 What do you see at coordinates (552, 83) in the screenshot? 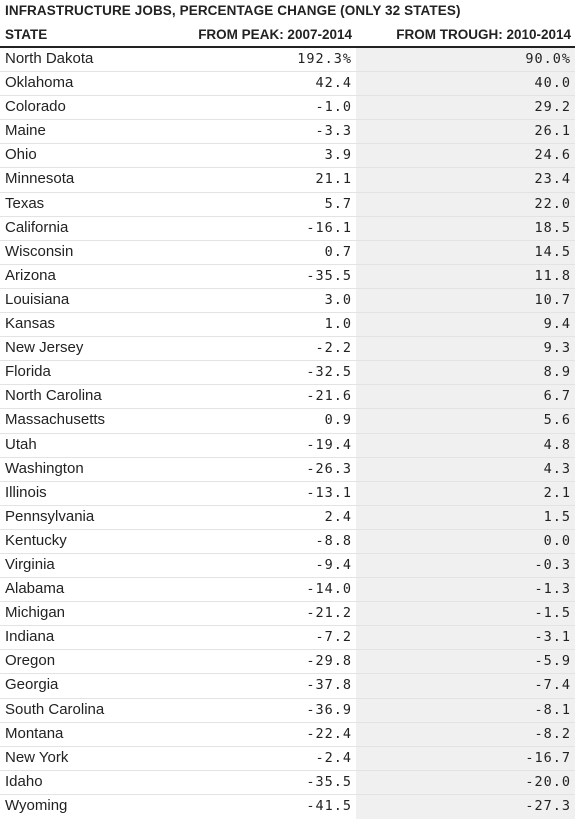
I see `from-trough-cell: 40.0` at bounding box center [552, 83].